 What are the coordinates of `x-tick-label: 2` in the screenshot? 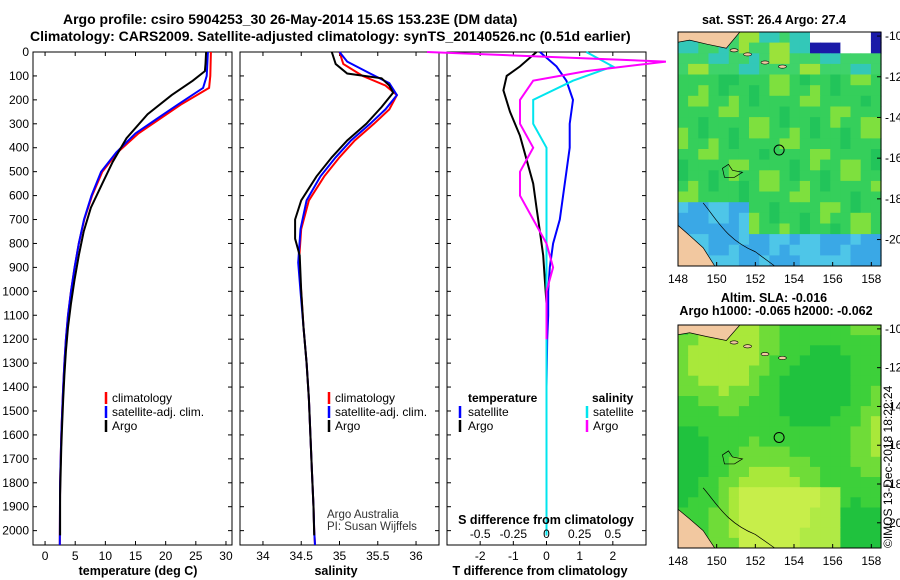 It's located at (612, 556).